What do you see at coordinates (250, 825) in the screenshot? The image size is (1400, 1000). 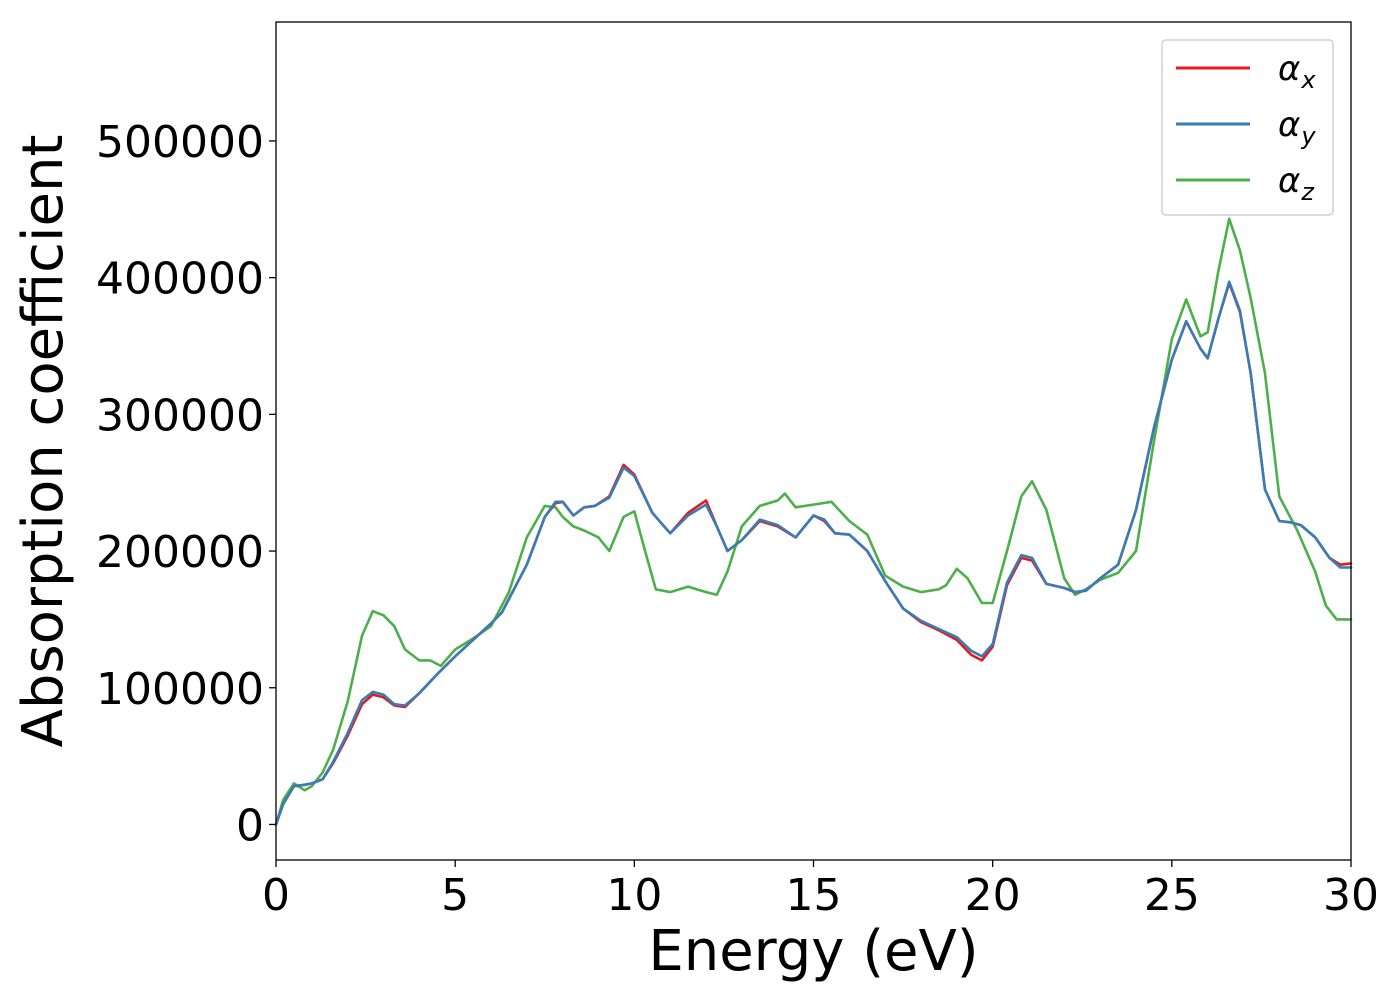 I see `y-tick-label: 0` at bounding box center [250, 825].